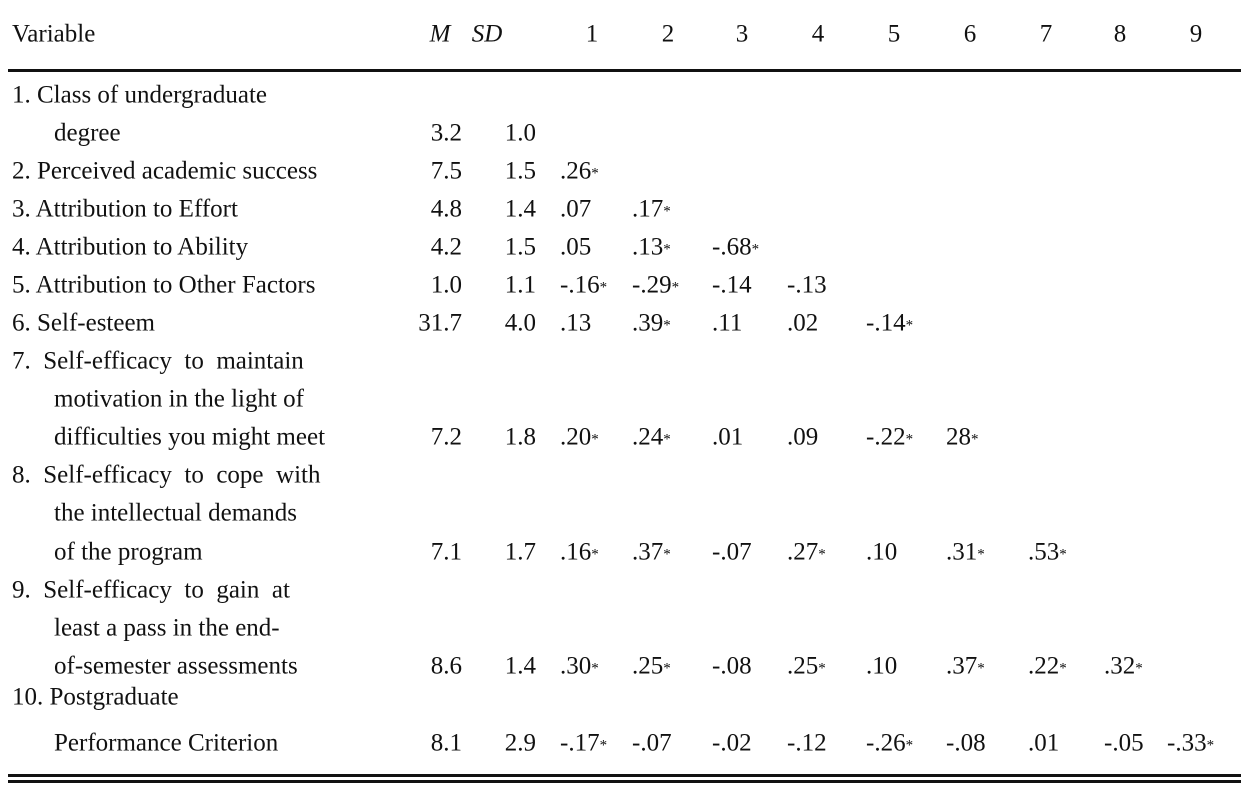 The image size is (1249, 788). Describe the element at coordinates (965, 552) in the screenshot. I see `correlation: .31*` at that location.